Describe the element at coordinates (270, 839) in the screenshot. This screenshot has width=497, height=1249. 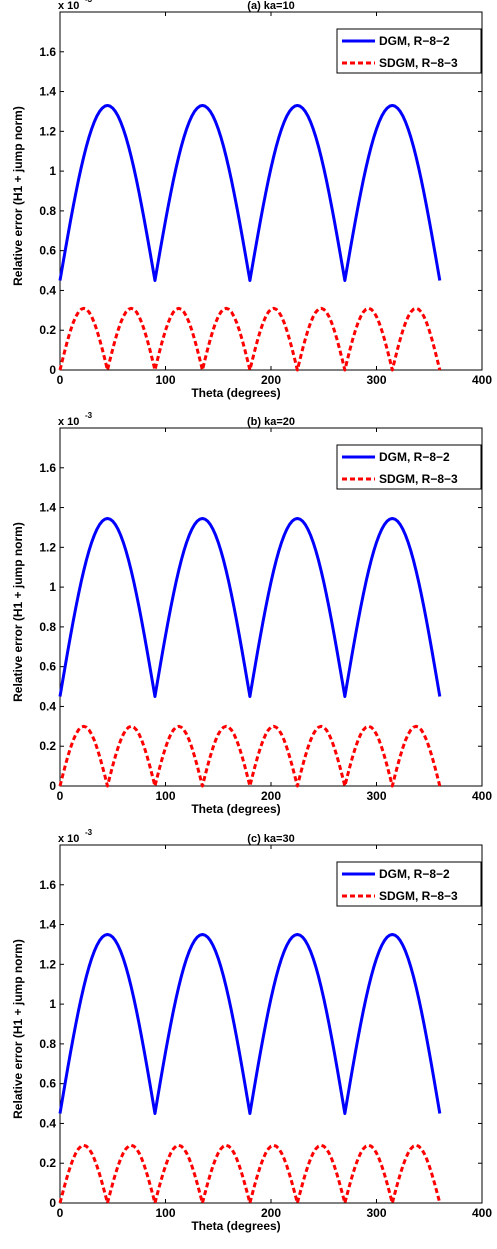
I see `chart-title: (c) ka=30` at that location.